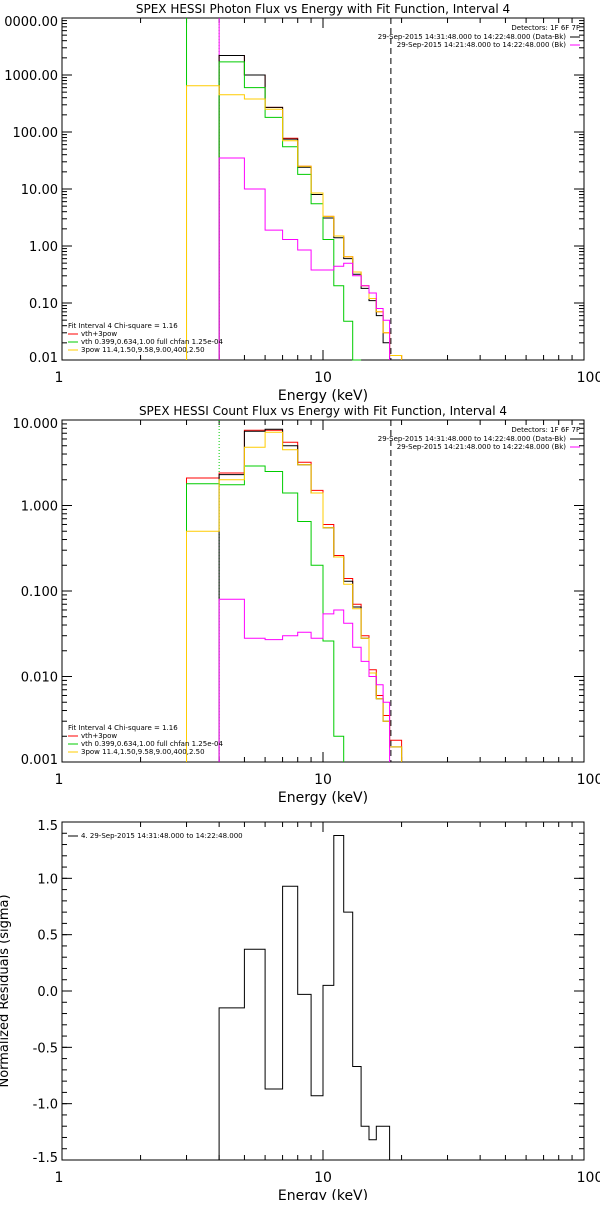 The height and width of the screenshot is (1205, 600). Describe the element at coordinates (6, 990) in the screenshot. I see `y-axis-label: Normalized Residuals (sigma)` at that location.